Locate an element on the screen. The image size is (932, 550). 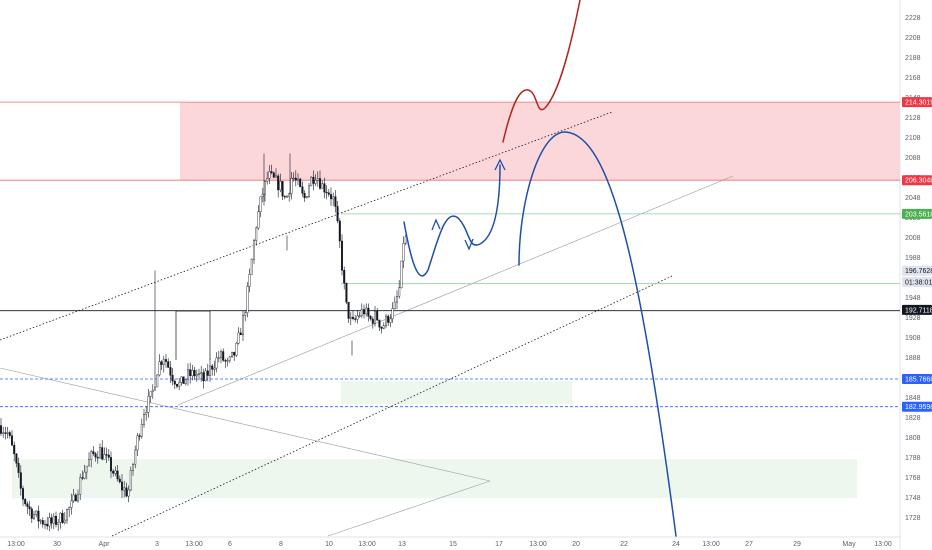
time-tick-label: 22 is located at coordinates (624, 544).